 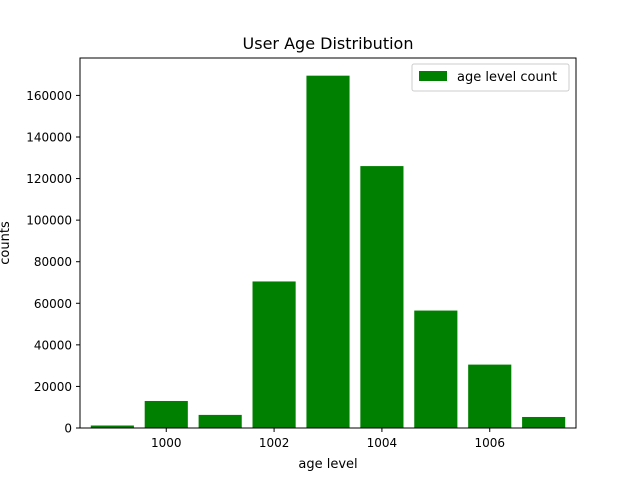 What do you see at coordinates (433, 76) in the screenshot?
I see `legend-swatch` at bounding box center [433, 76].